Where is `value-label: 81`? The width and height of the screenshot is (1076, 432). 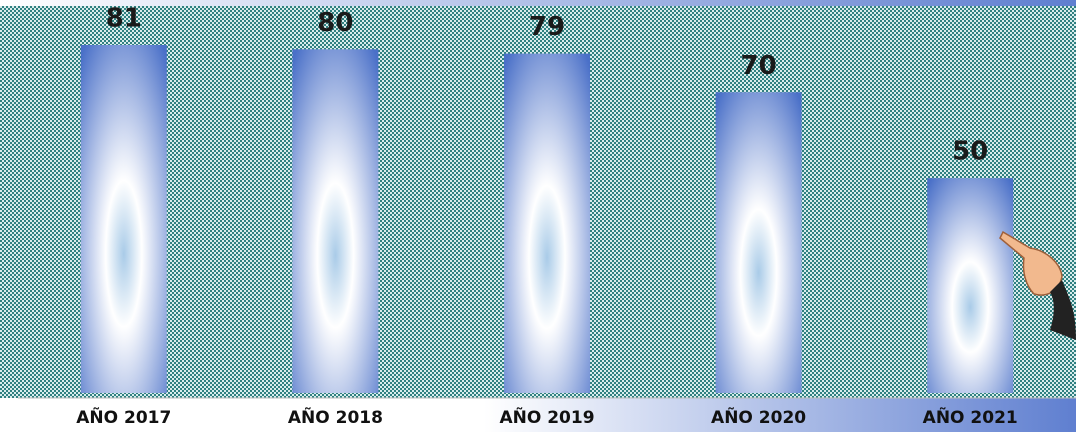
value-label: 81 is located at coordinates (124, 19).